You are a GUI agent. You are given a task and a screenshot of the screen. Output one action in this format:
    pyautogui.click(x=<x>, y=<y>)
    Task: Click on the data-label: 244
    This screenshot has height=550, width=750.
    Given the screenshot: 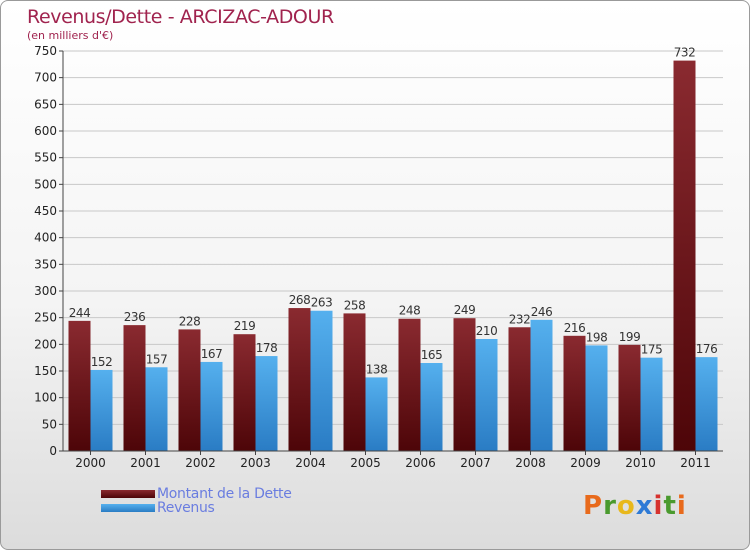 What is the action you would take?
    pyautogui.click(x=79, y=313)
    